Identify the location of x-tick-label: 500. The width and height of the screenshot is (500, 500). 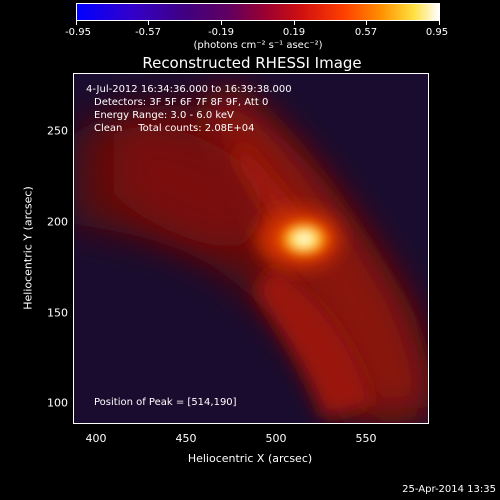
(276, 438).